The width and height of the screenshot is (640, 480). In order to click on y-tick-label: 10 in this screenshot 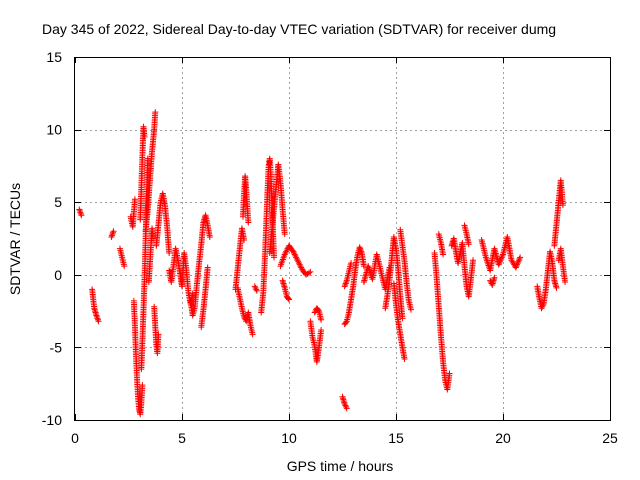, I will do `click(54, 130)`.